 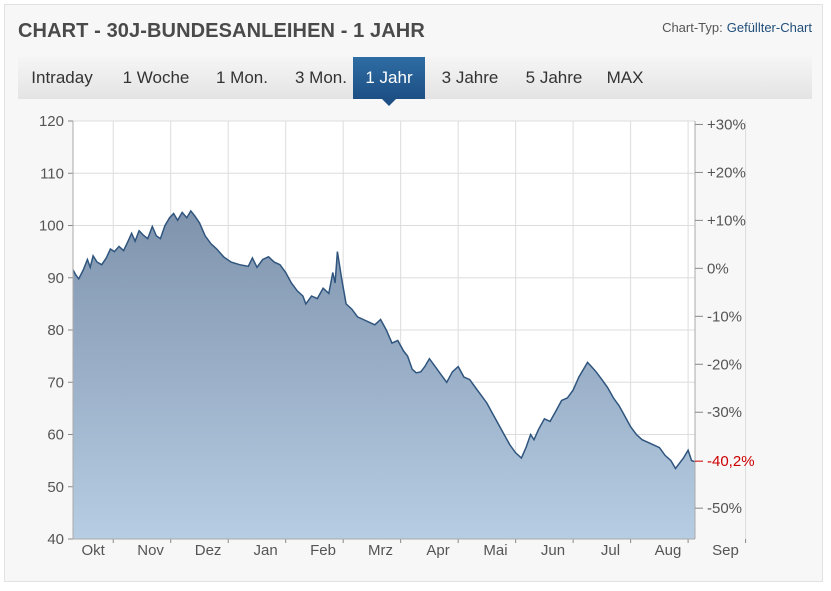 What do you see at coordinates (380, 550) in the screenshot?
I see `x-tick-label: Mrz` at bounding box center [380, 550].